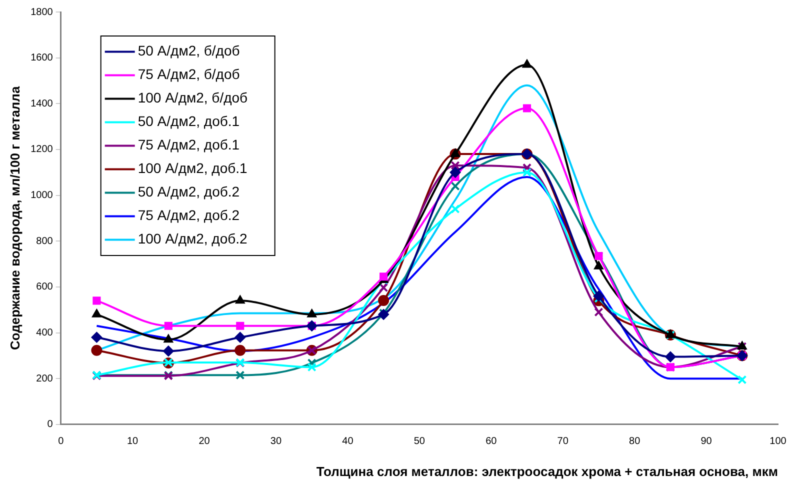 Image resolution: width=792 pixels, height=488 pixels. Describe the element at coordinates (193, 98) in the screenshot. I see `legend-label: 100 А/дм2, б/доб` at that location.